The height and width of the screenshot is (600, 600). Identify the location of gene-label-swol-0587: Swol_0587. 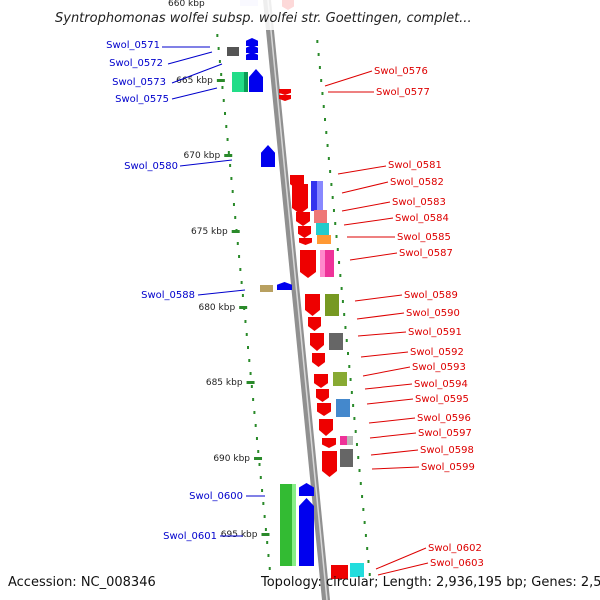
(426, 253).